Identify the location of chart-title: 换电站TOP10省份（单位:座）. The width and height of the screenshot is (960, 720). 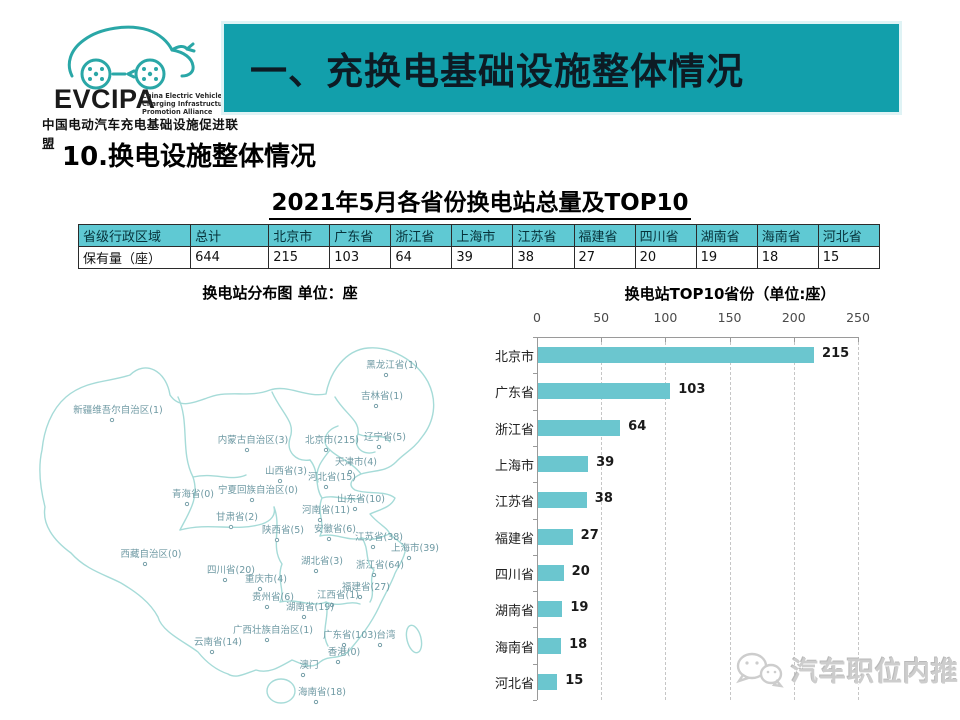
(730, 294).